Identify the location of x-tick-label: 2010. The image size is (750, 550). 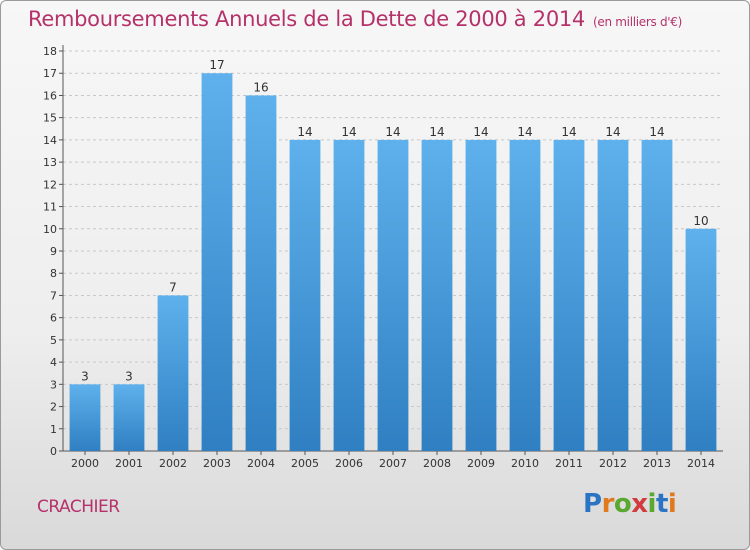
(525, 463).